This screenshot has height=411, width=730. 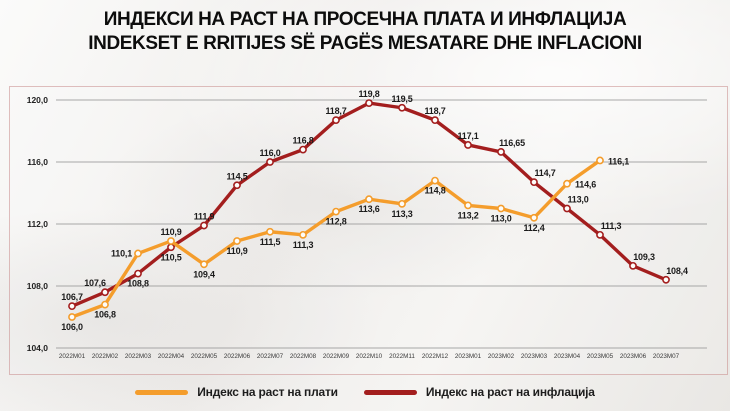 I want to click on wages-data-label: 113,3, so click(x=401, y=214).